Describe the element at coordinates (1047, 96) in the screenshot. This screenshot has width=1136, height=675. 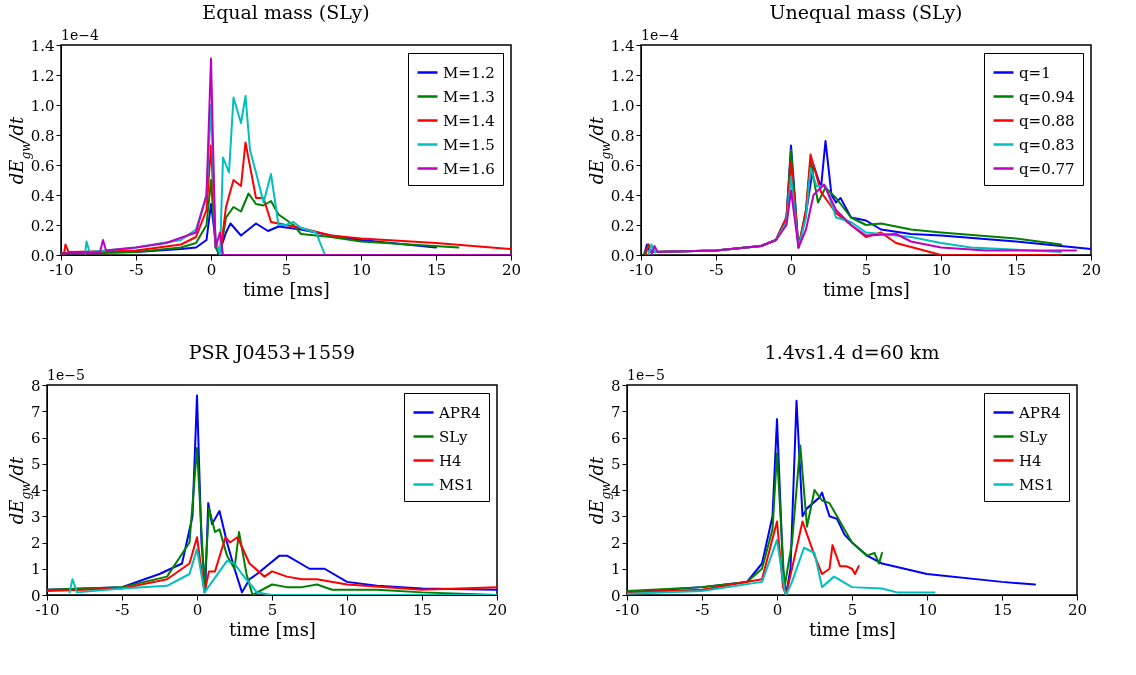
I see `legend-label: q=0.94` at that location.